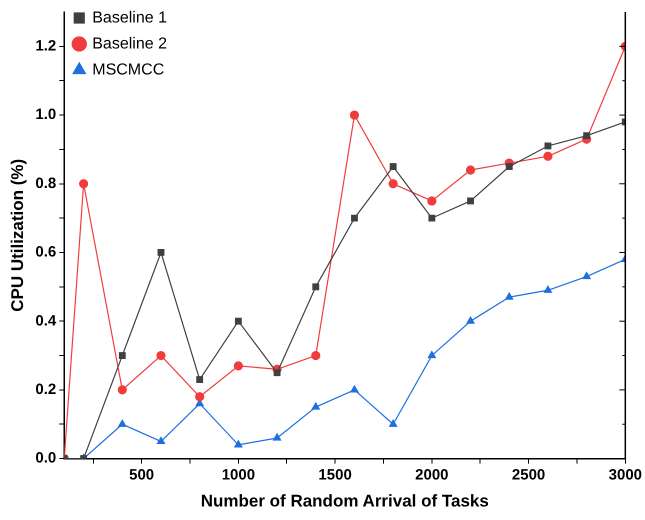 The image size is (645, 520). What do you see at coordinates (45, 45) in the screenshot?
I see `y-tick-label: 1.2` at bounding box center [45, 45].